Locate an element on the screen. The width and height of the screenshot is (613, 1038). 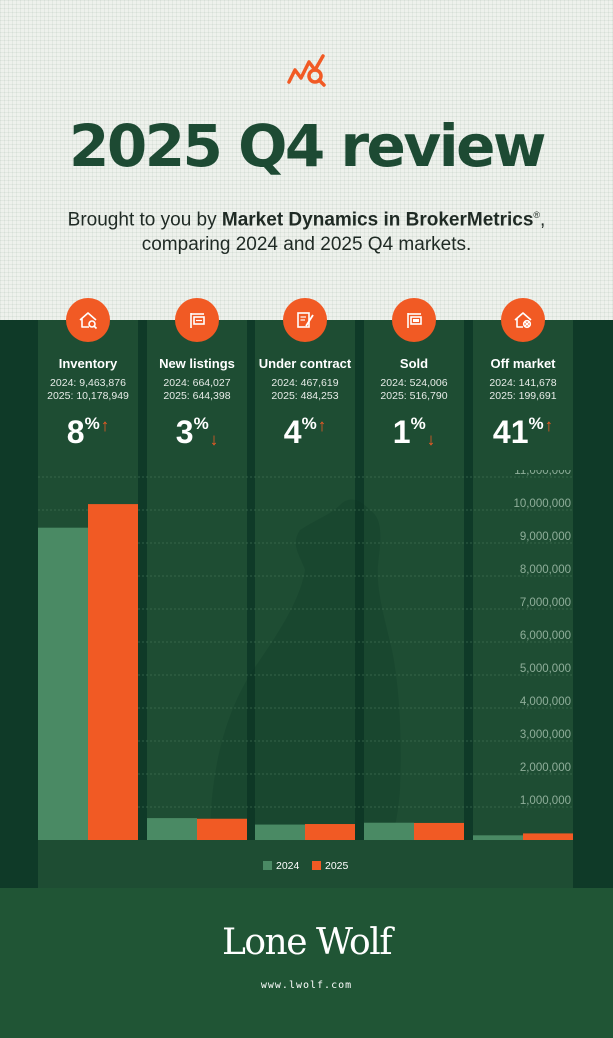
y-tick-label: 11,000,000 is located at coordinates (542, 473).